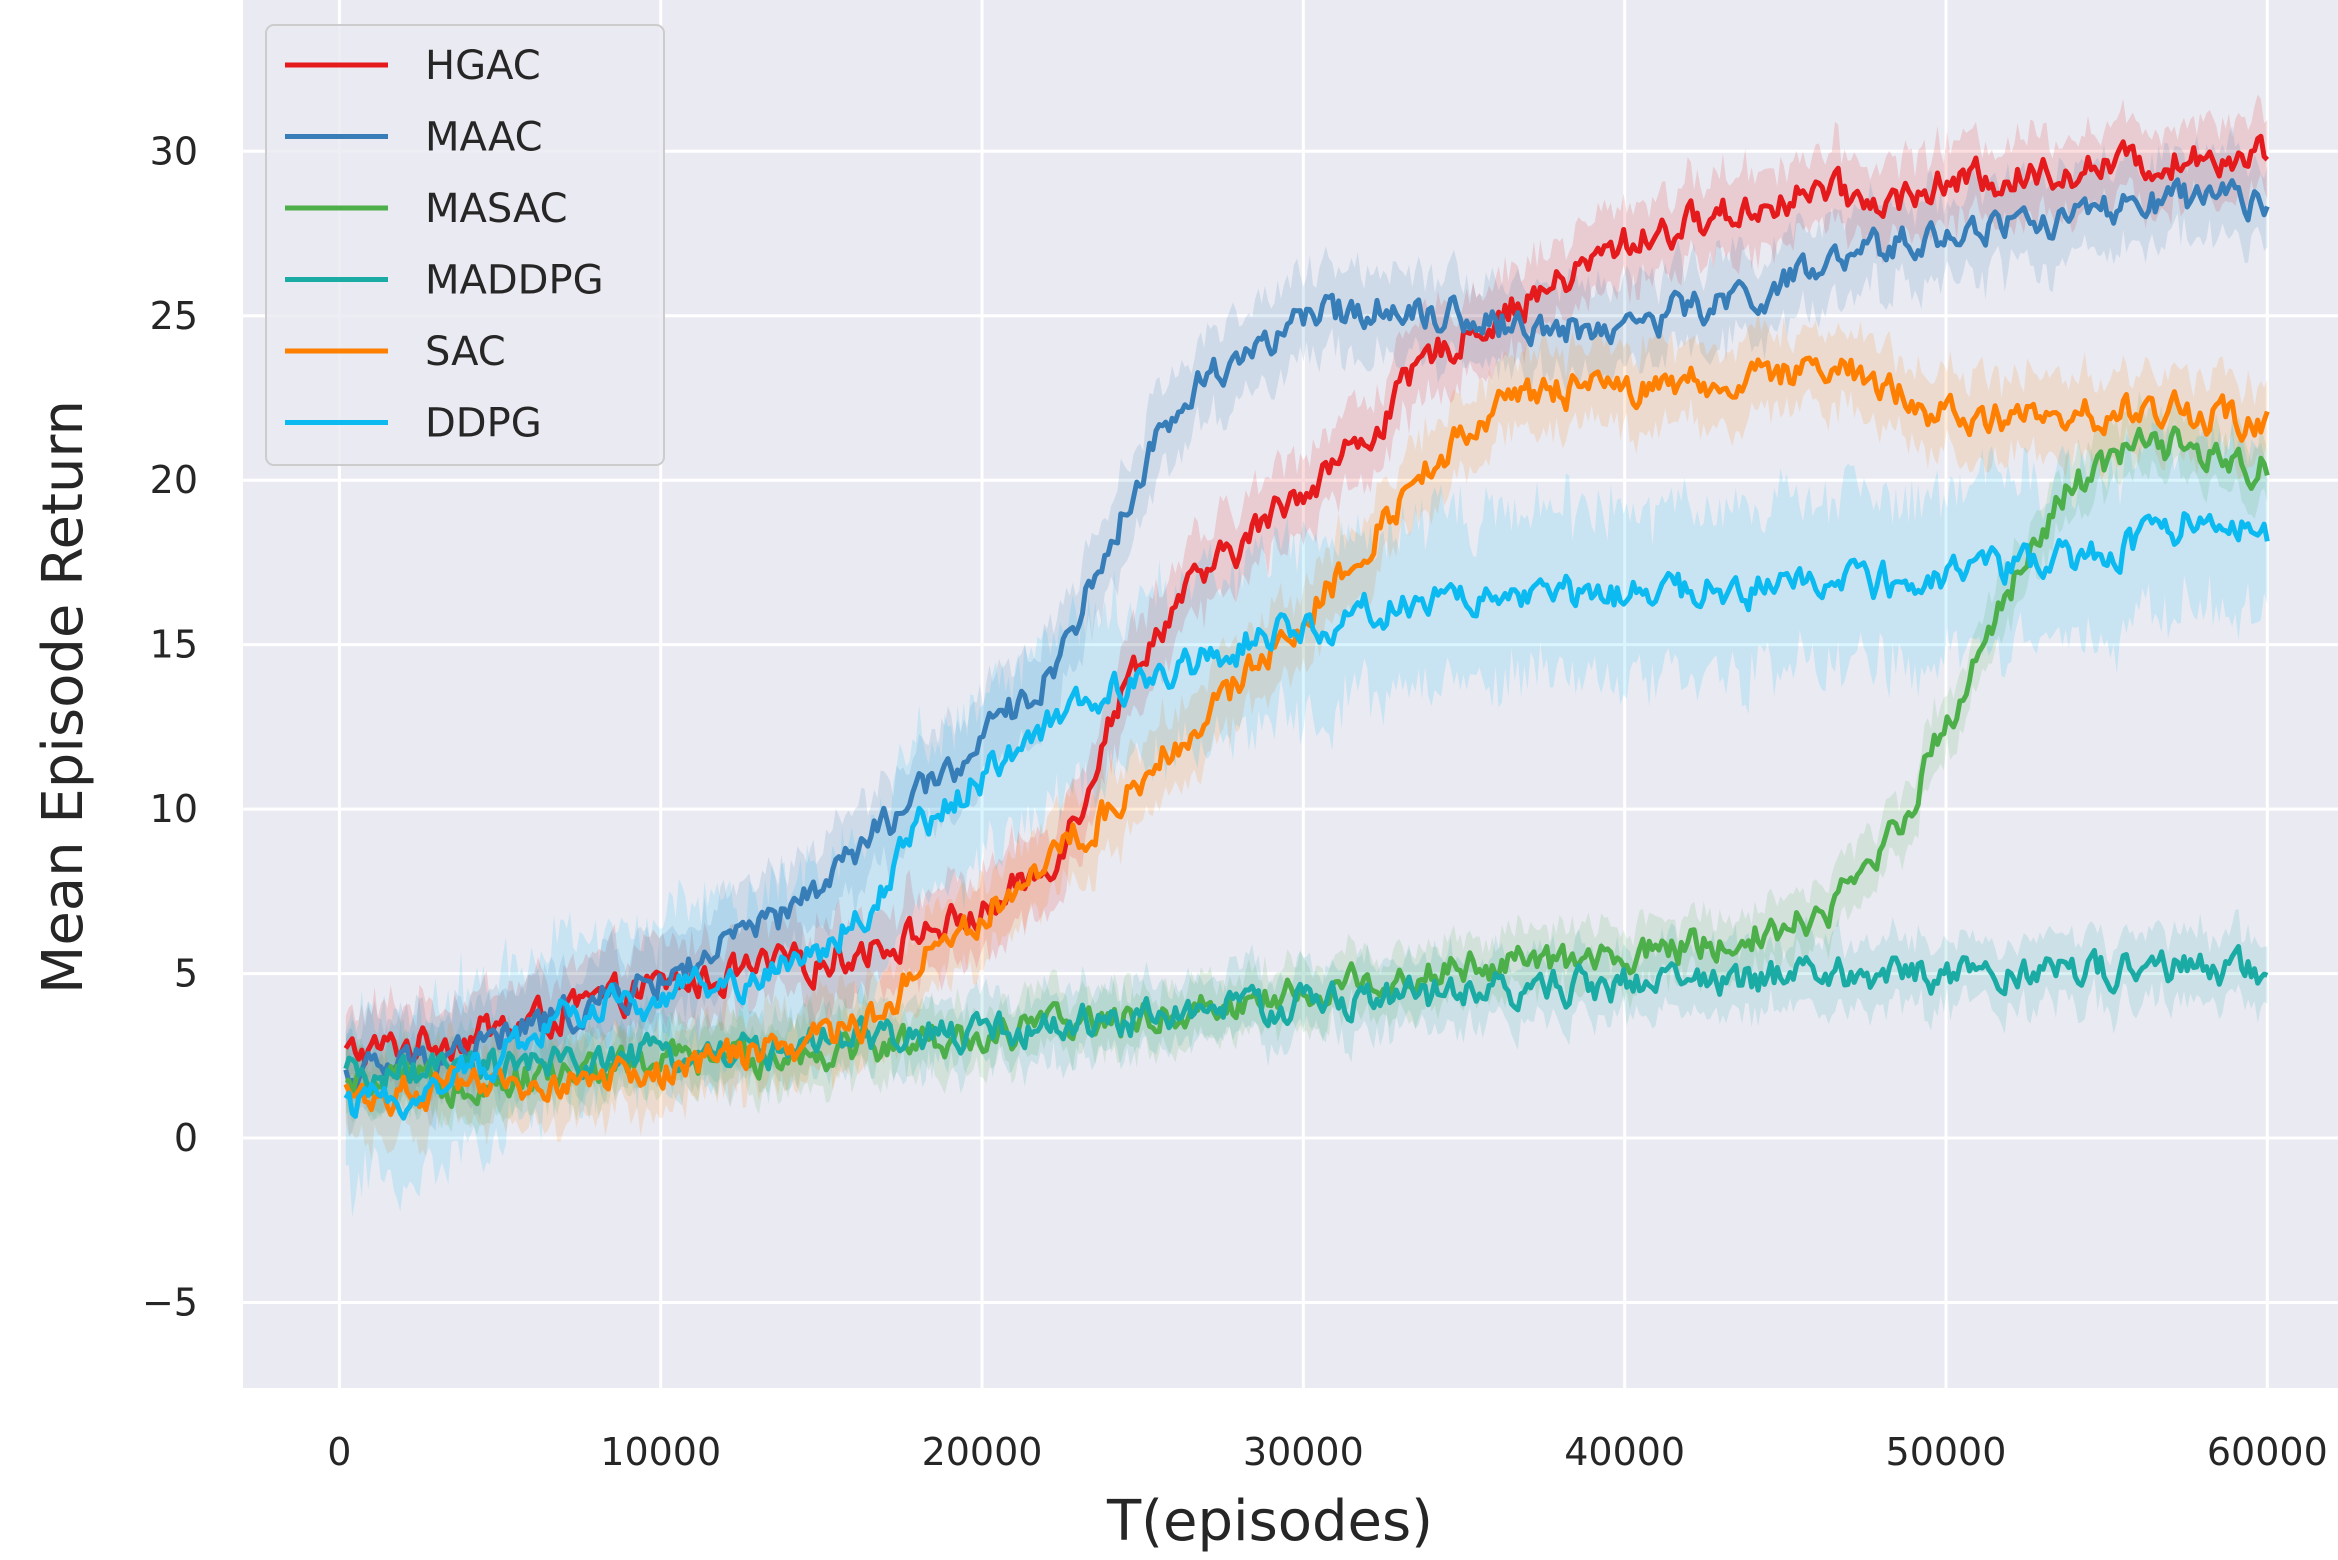 The height and width of the screenshot is (1560, 2338). Describe the element at coordinates (174, 316) in the screenshot. I see `y-tick-label: 25` at that location.